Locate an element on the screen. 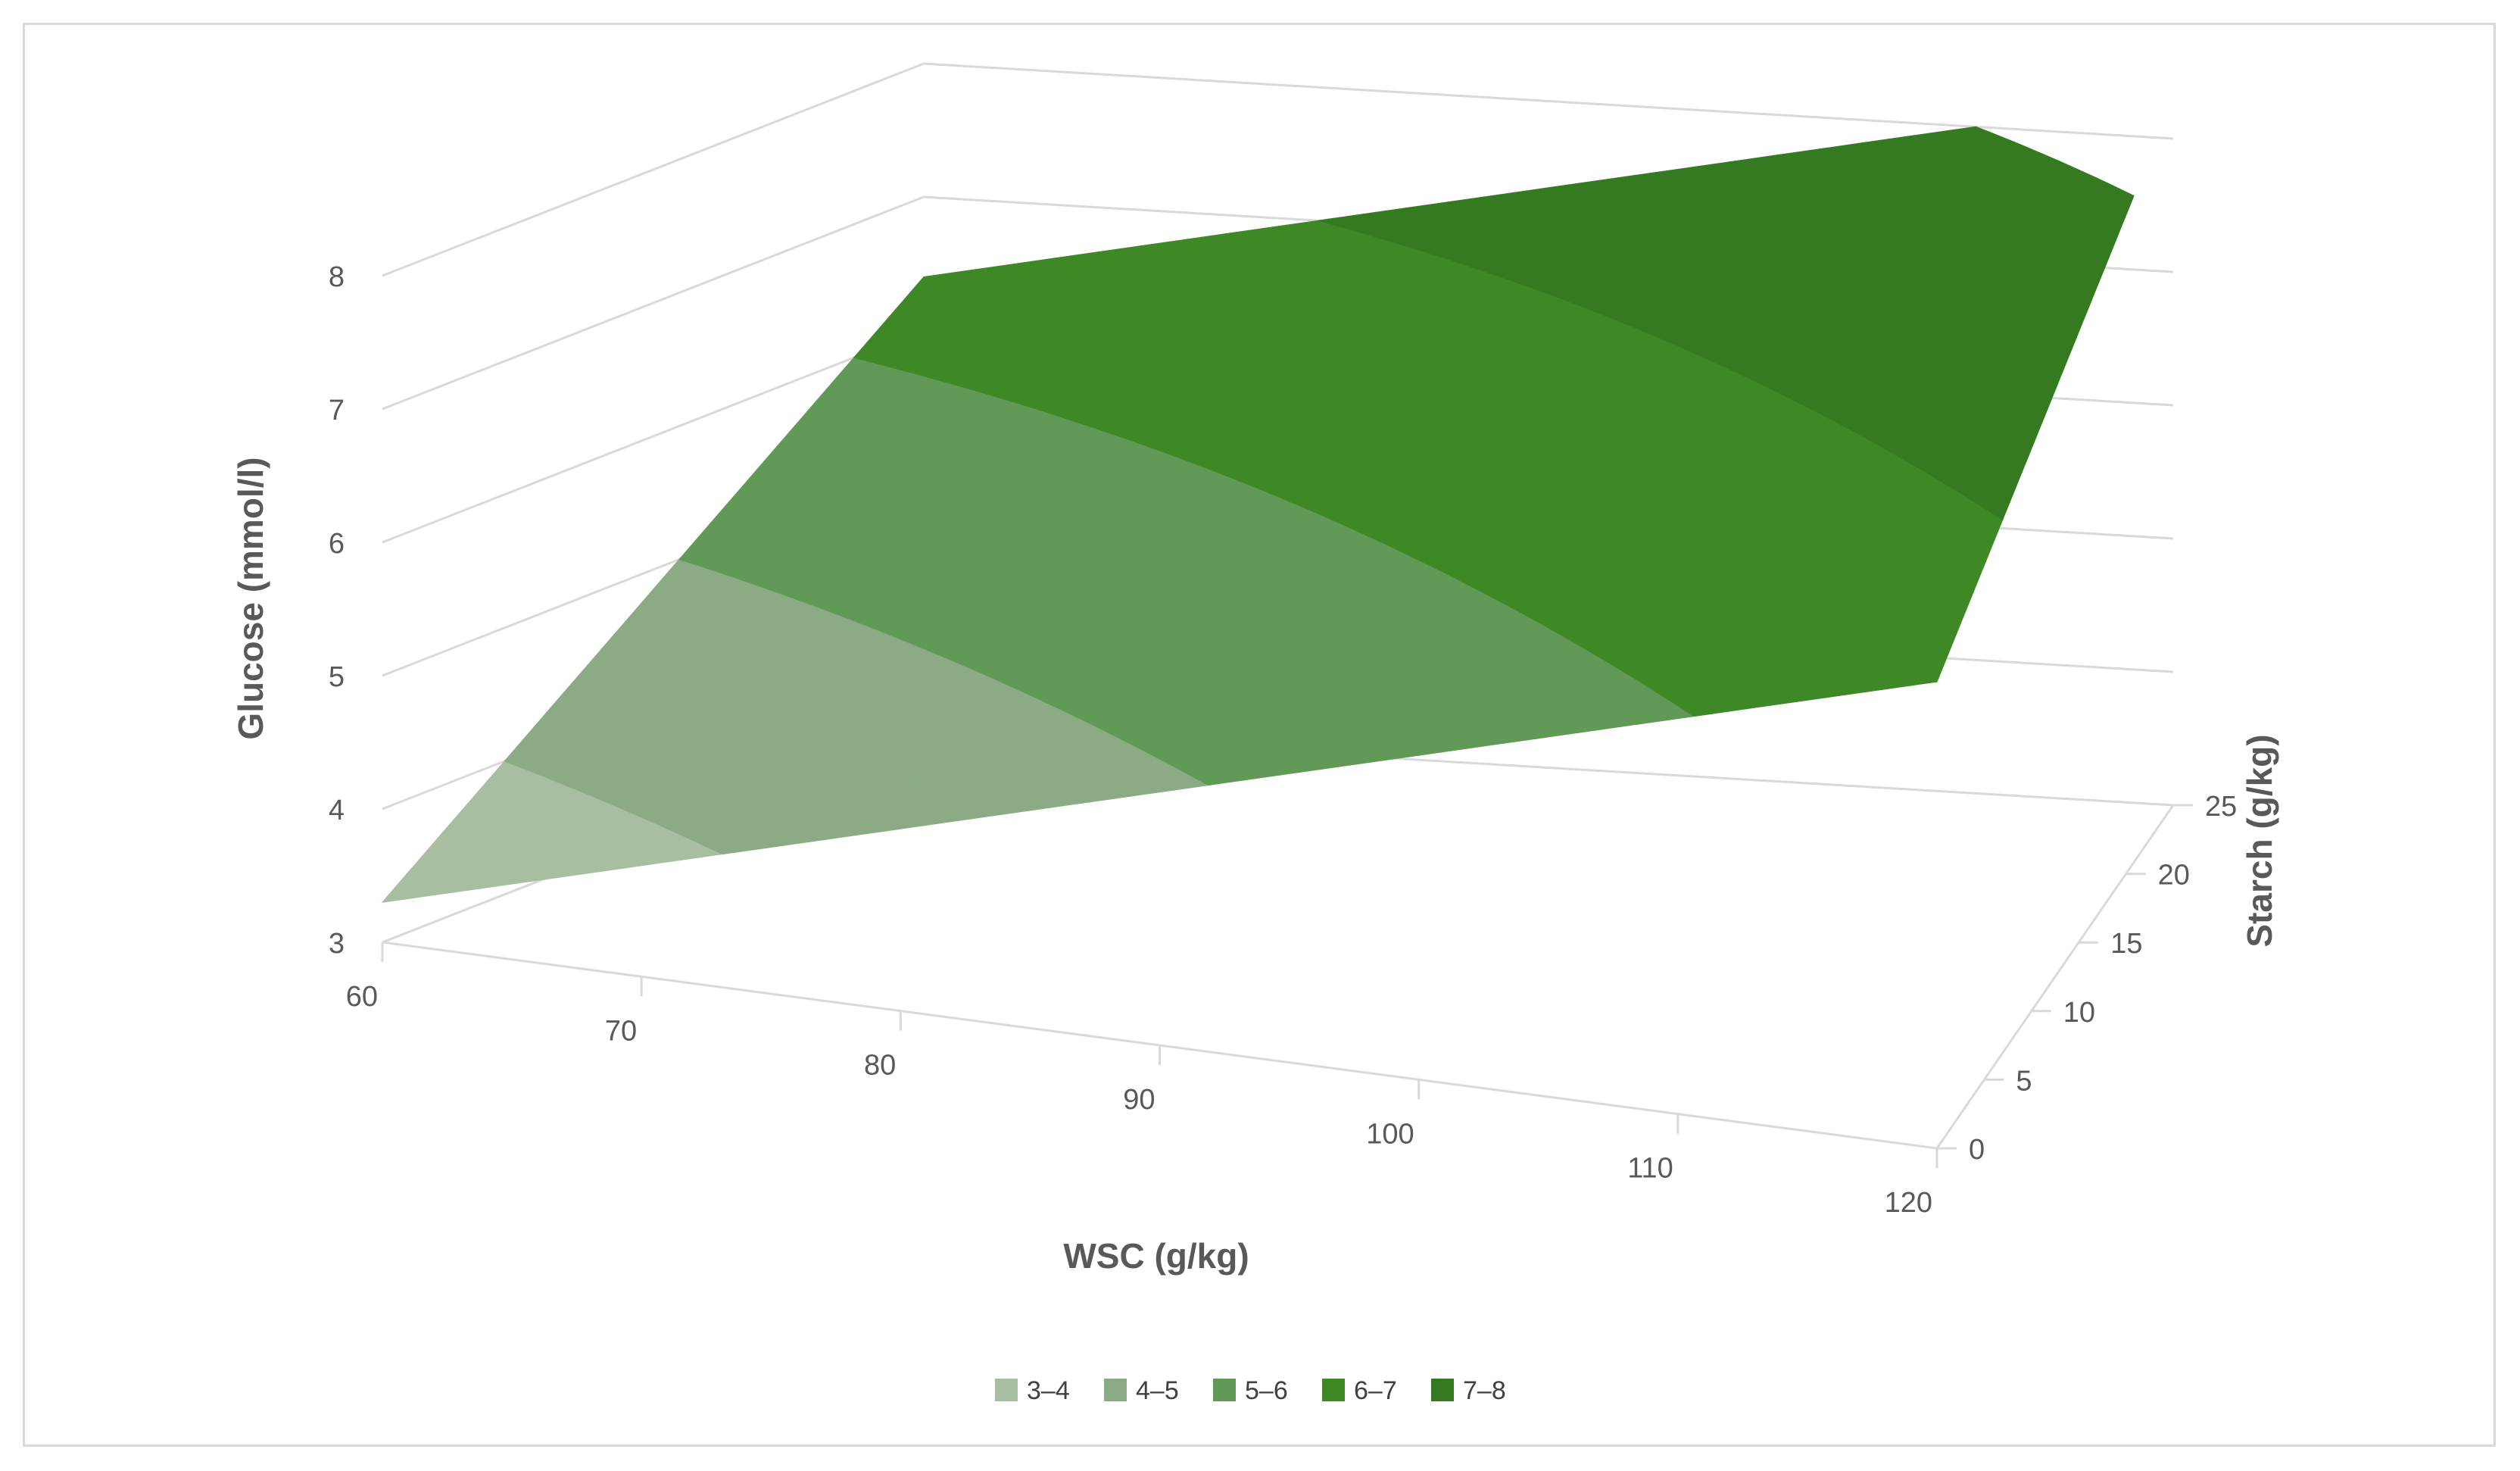 The width and height of the screenshot is (2520, 1471). y-tick-label: 15 is located at coordinates (2126, 944).